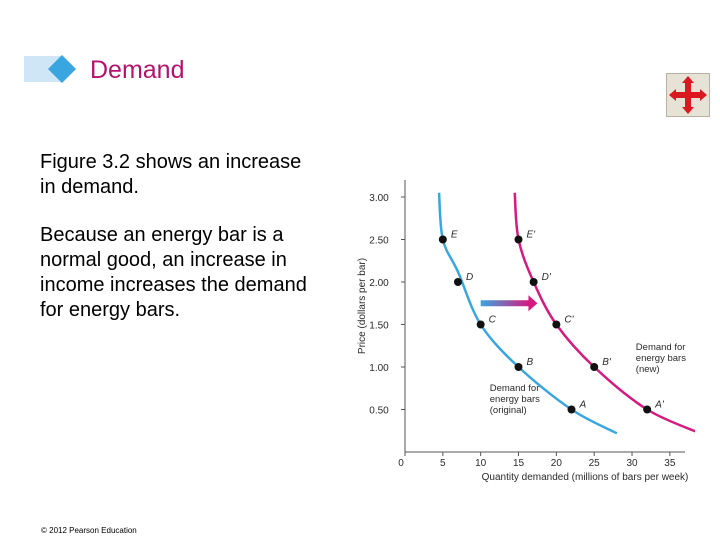  I want to click on x-tick-label: 10, so click(481, 463).